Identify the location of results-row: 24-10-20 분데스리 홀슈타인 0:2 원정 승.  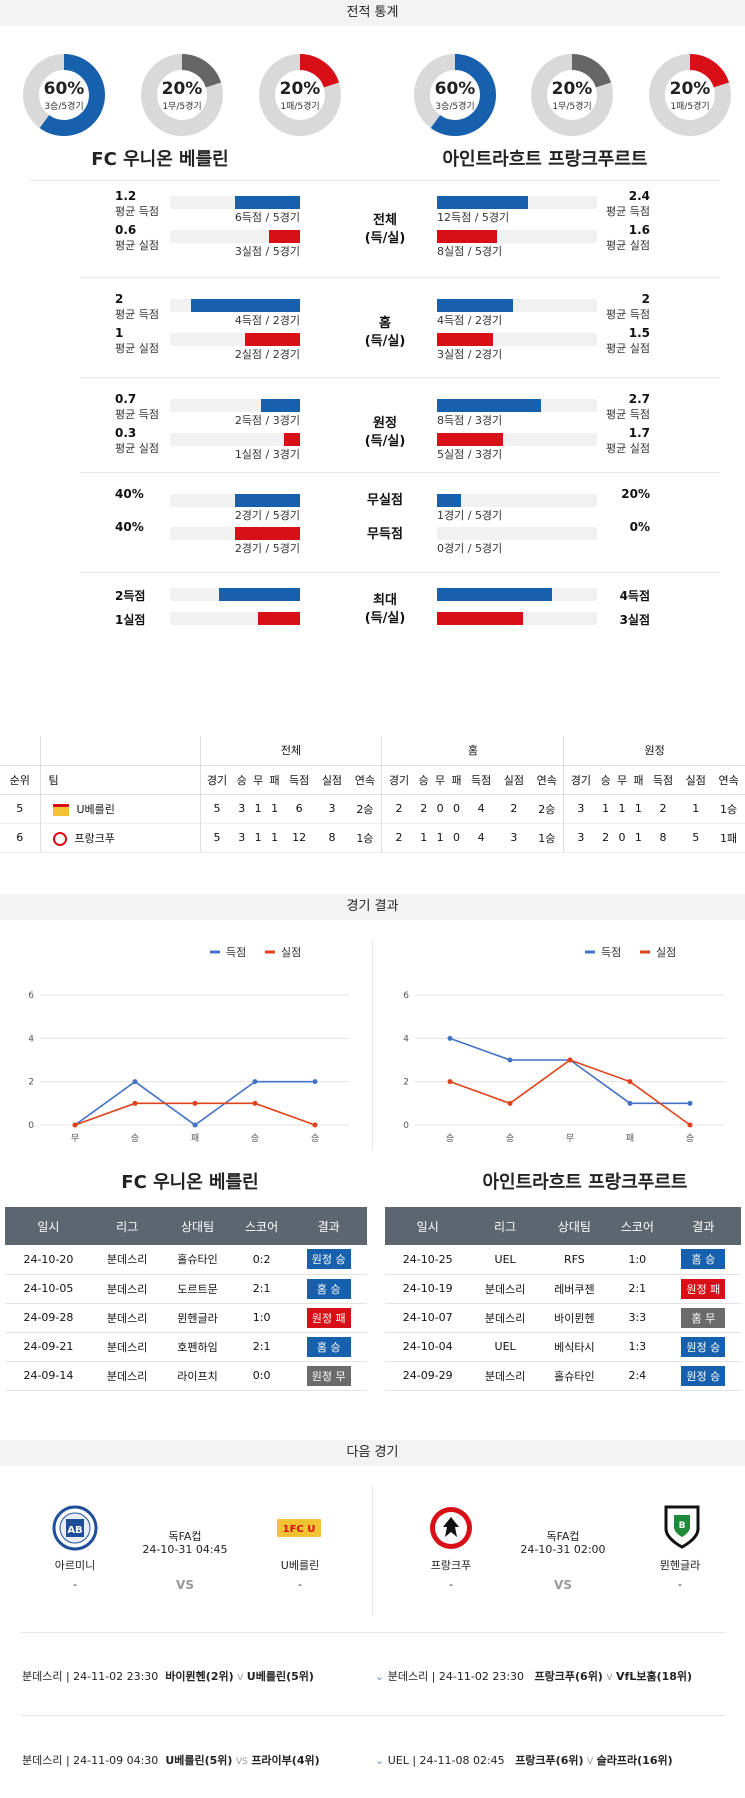
(186, 1260).